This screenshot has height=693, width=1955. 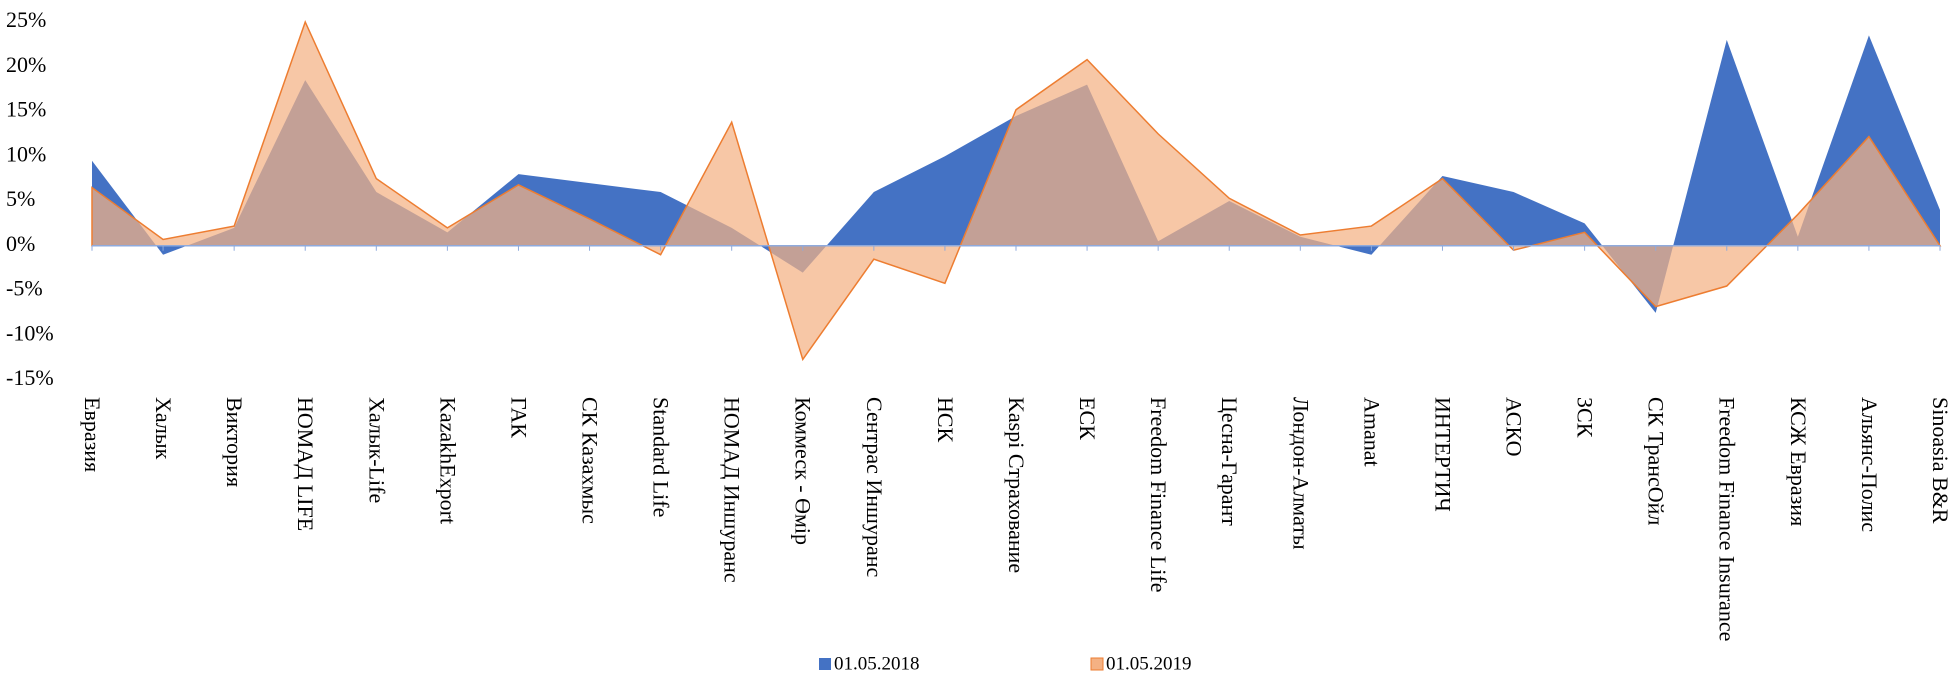 I want to click on y-tick-label: 15%, so click(x=26, y=109).